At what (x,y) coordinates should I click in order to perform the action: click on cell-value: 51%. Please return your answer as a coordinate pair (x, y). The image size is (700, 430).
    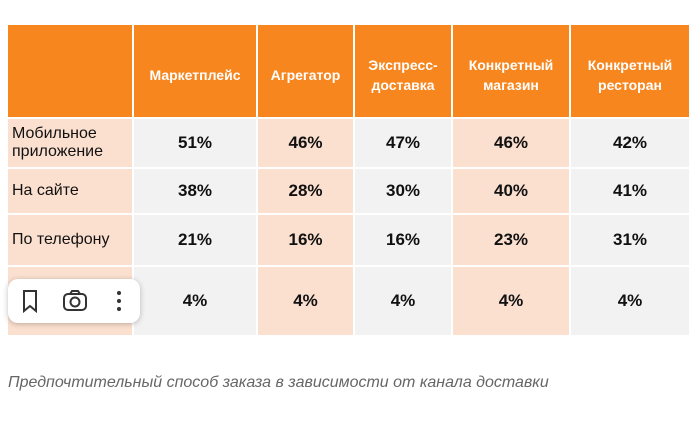
    Looking at the image, I should click on (195, 143).